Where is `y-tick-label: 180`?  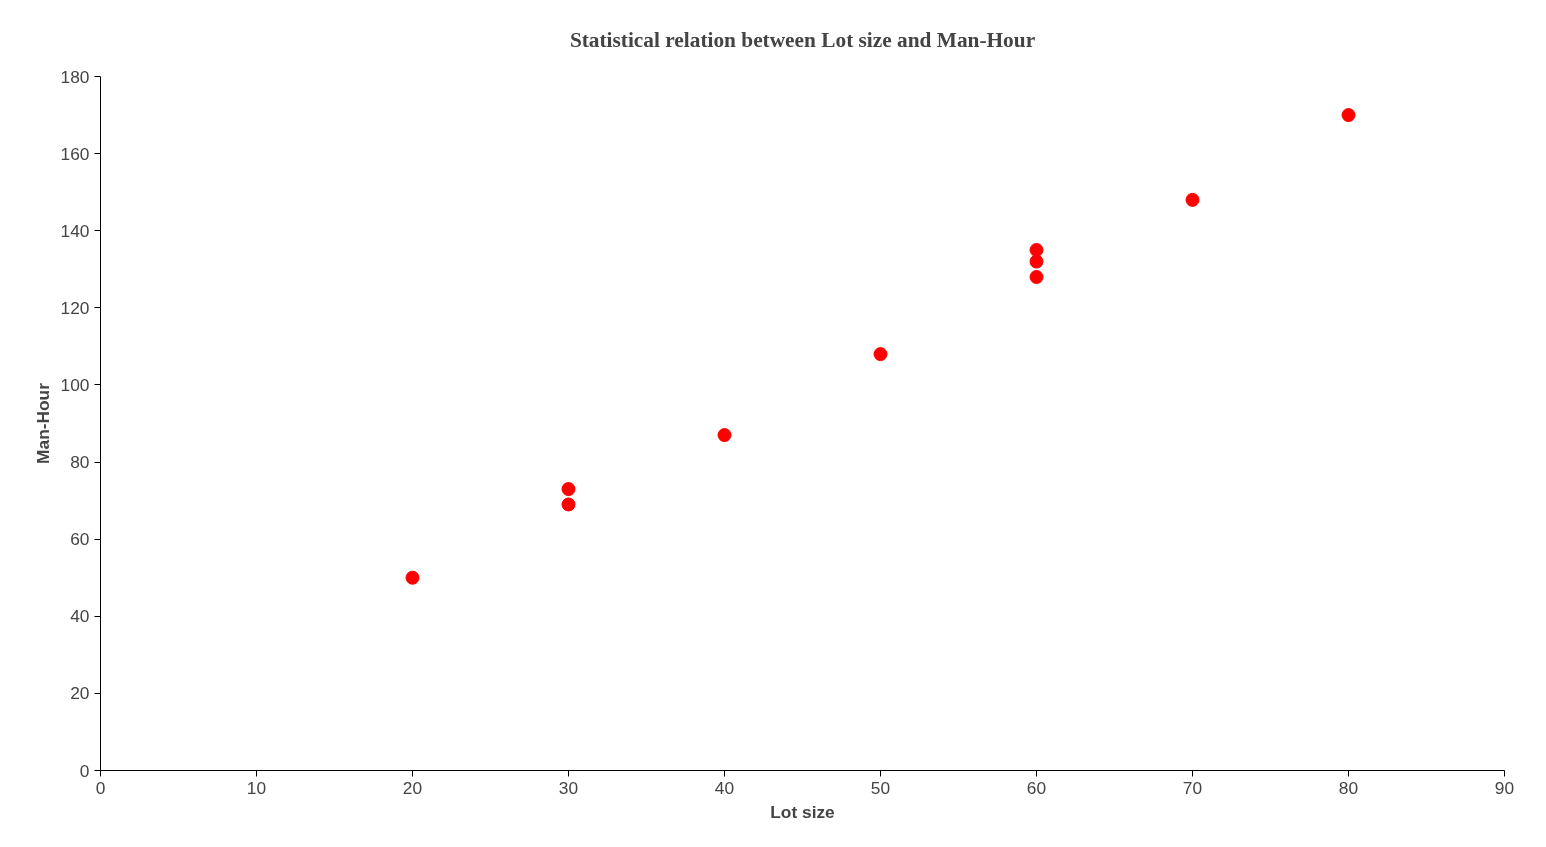
y-tick-label: 180 is located at coordinates (75, 76).